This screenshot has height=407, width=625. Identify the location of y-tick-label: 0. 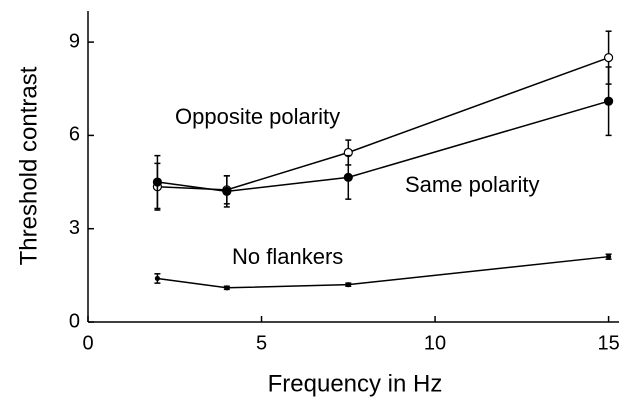
(74, 321).